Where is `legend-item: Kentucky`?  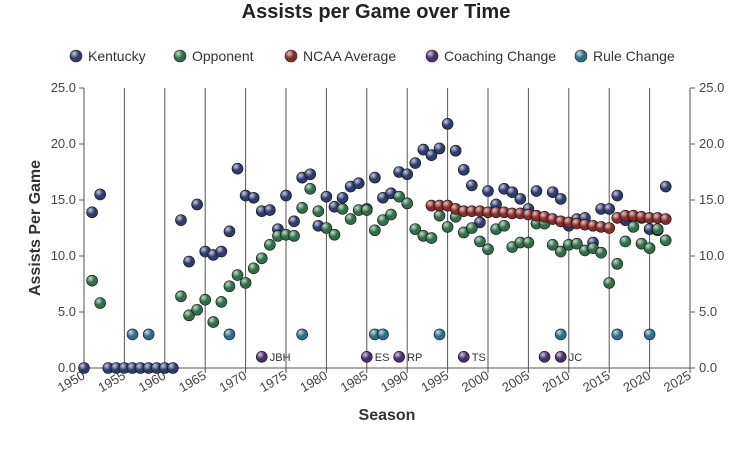 legend-item: Kentucky is located at coordinates (107, 56).